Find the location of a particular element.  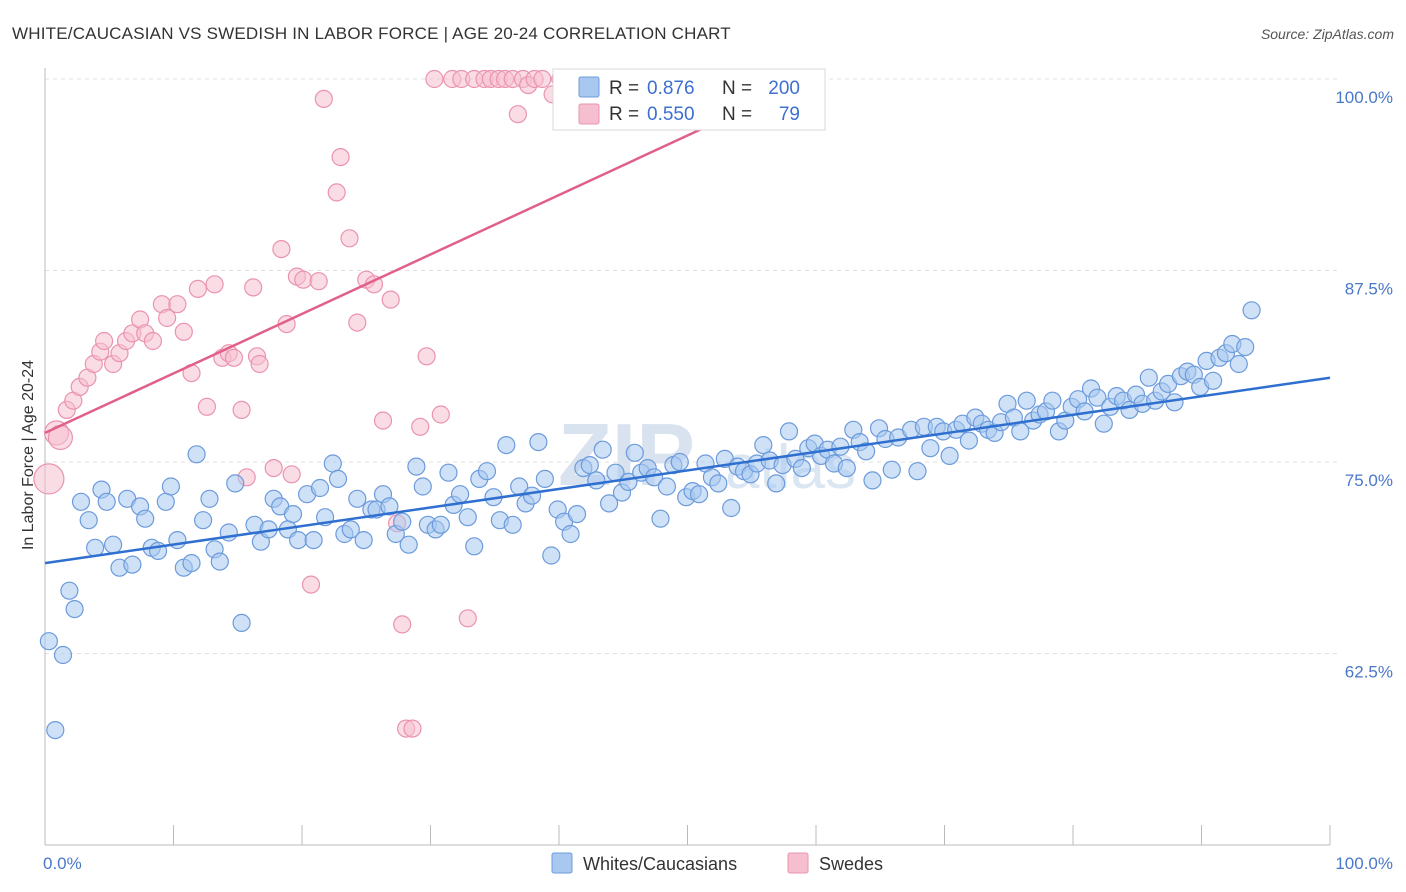

legend-stats: R = 0.876 N = 200 R = 0.550 N = 79 is located at coordinates (689, 99).